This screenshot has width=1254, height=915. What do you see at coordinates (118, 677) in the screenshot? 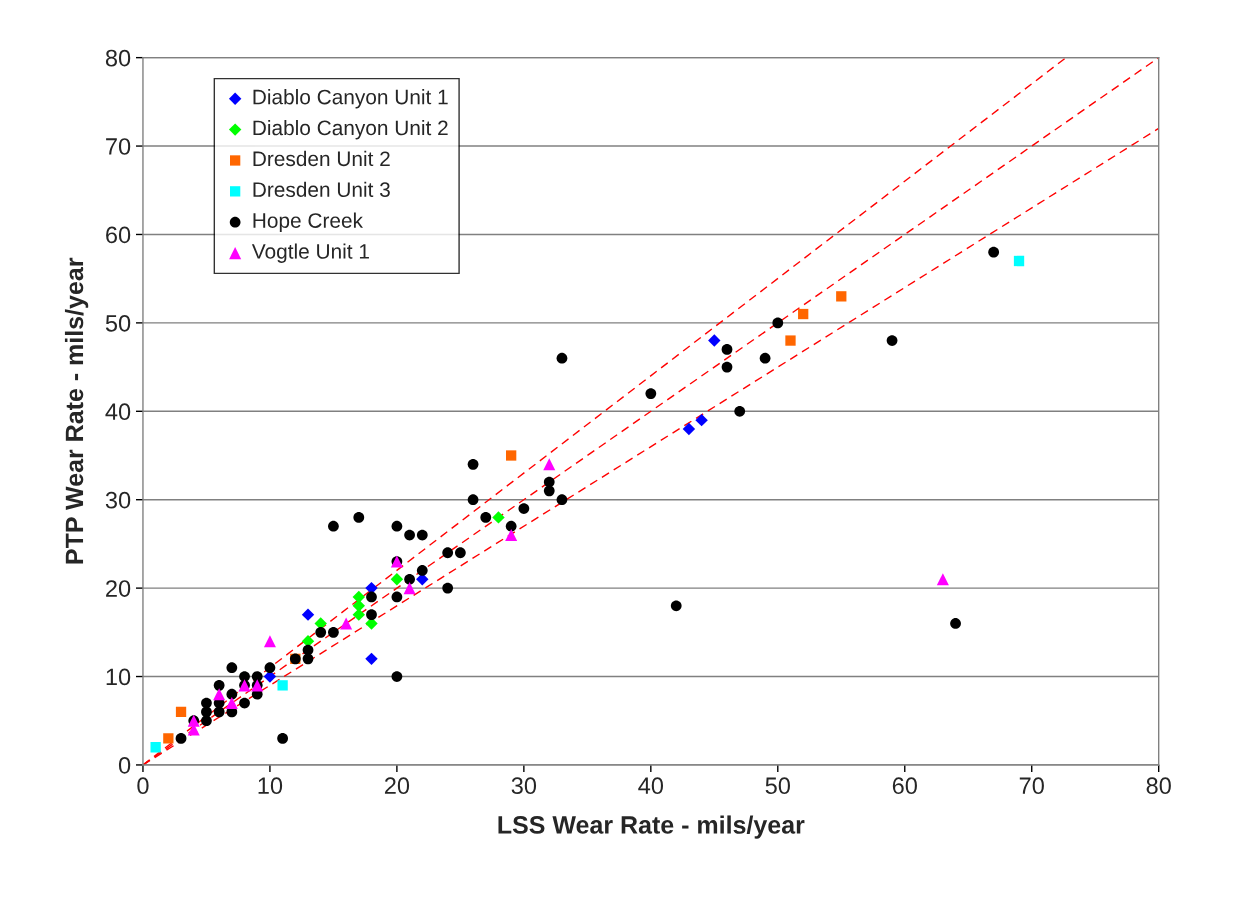
I see `y-tick-label: 10` at bounding box center [118, 677].